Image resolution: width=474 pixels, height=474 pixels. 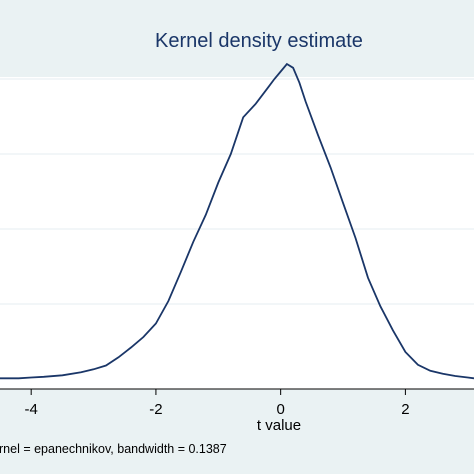 I want to click on x-tick-label: 2, so click(x=405, y=409).